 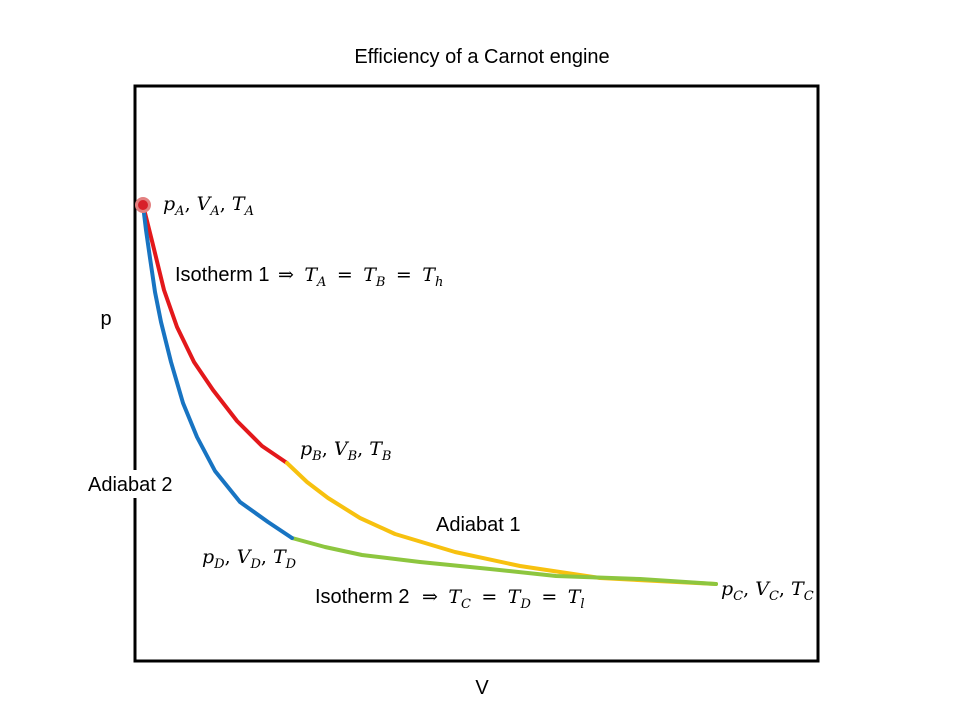 I want to click on state-a-marker, so click(x=143, y=205).